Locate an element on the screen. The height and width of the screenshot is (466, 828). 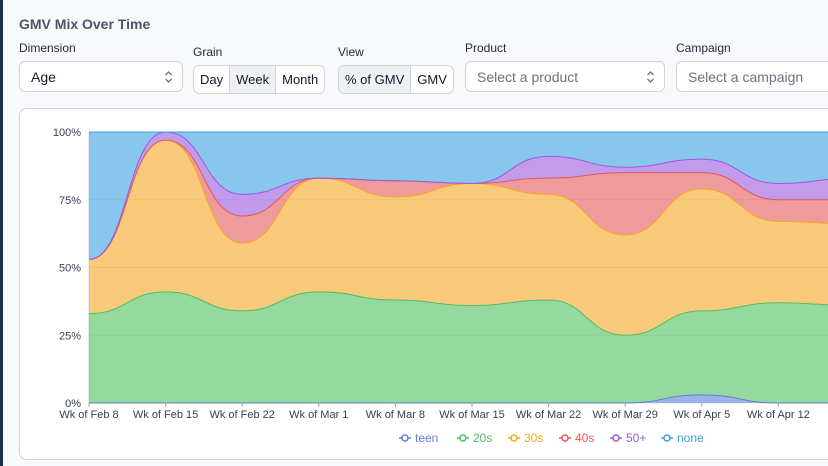
grain-option-month: Month is located at coordinates (300, 79).